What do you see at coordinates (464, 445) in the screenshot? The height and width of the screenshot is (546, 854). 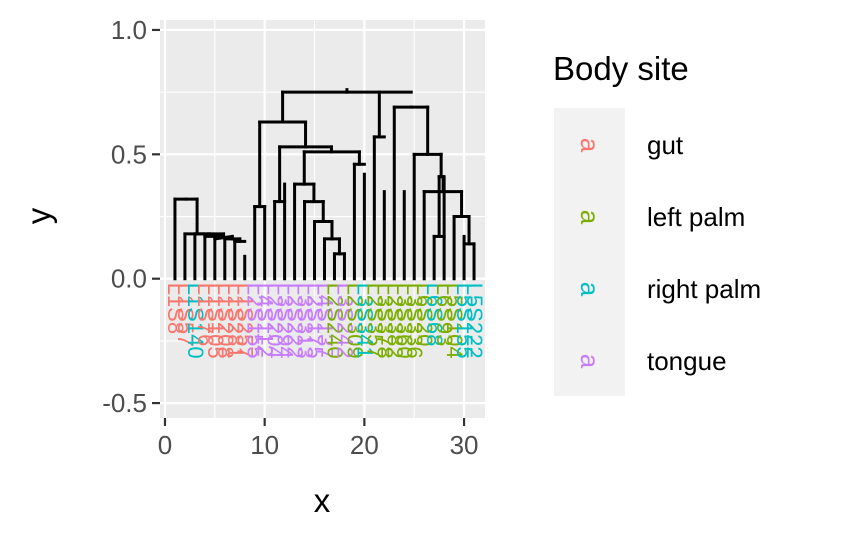 I see `x-tick-label: 30` at bounding box center [464, 445].